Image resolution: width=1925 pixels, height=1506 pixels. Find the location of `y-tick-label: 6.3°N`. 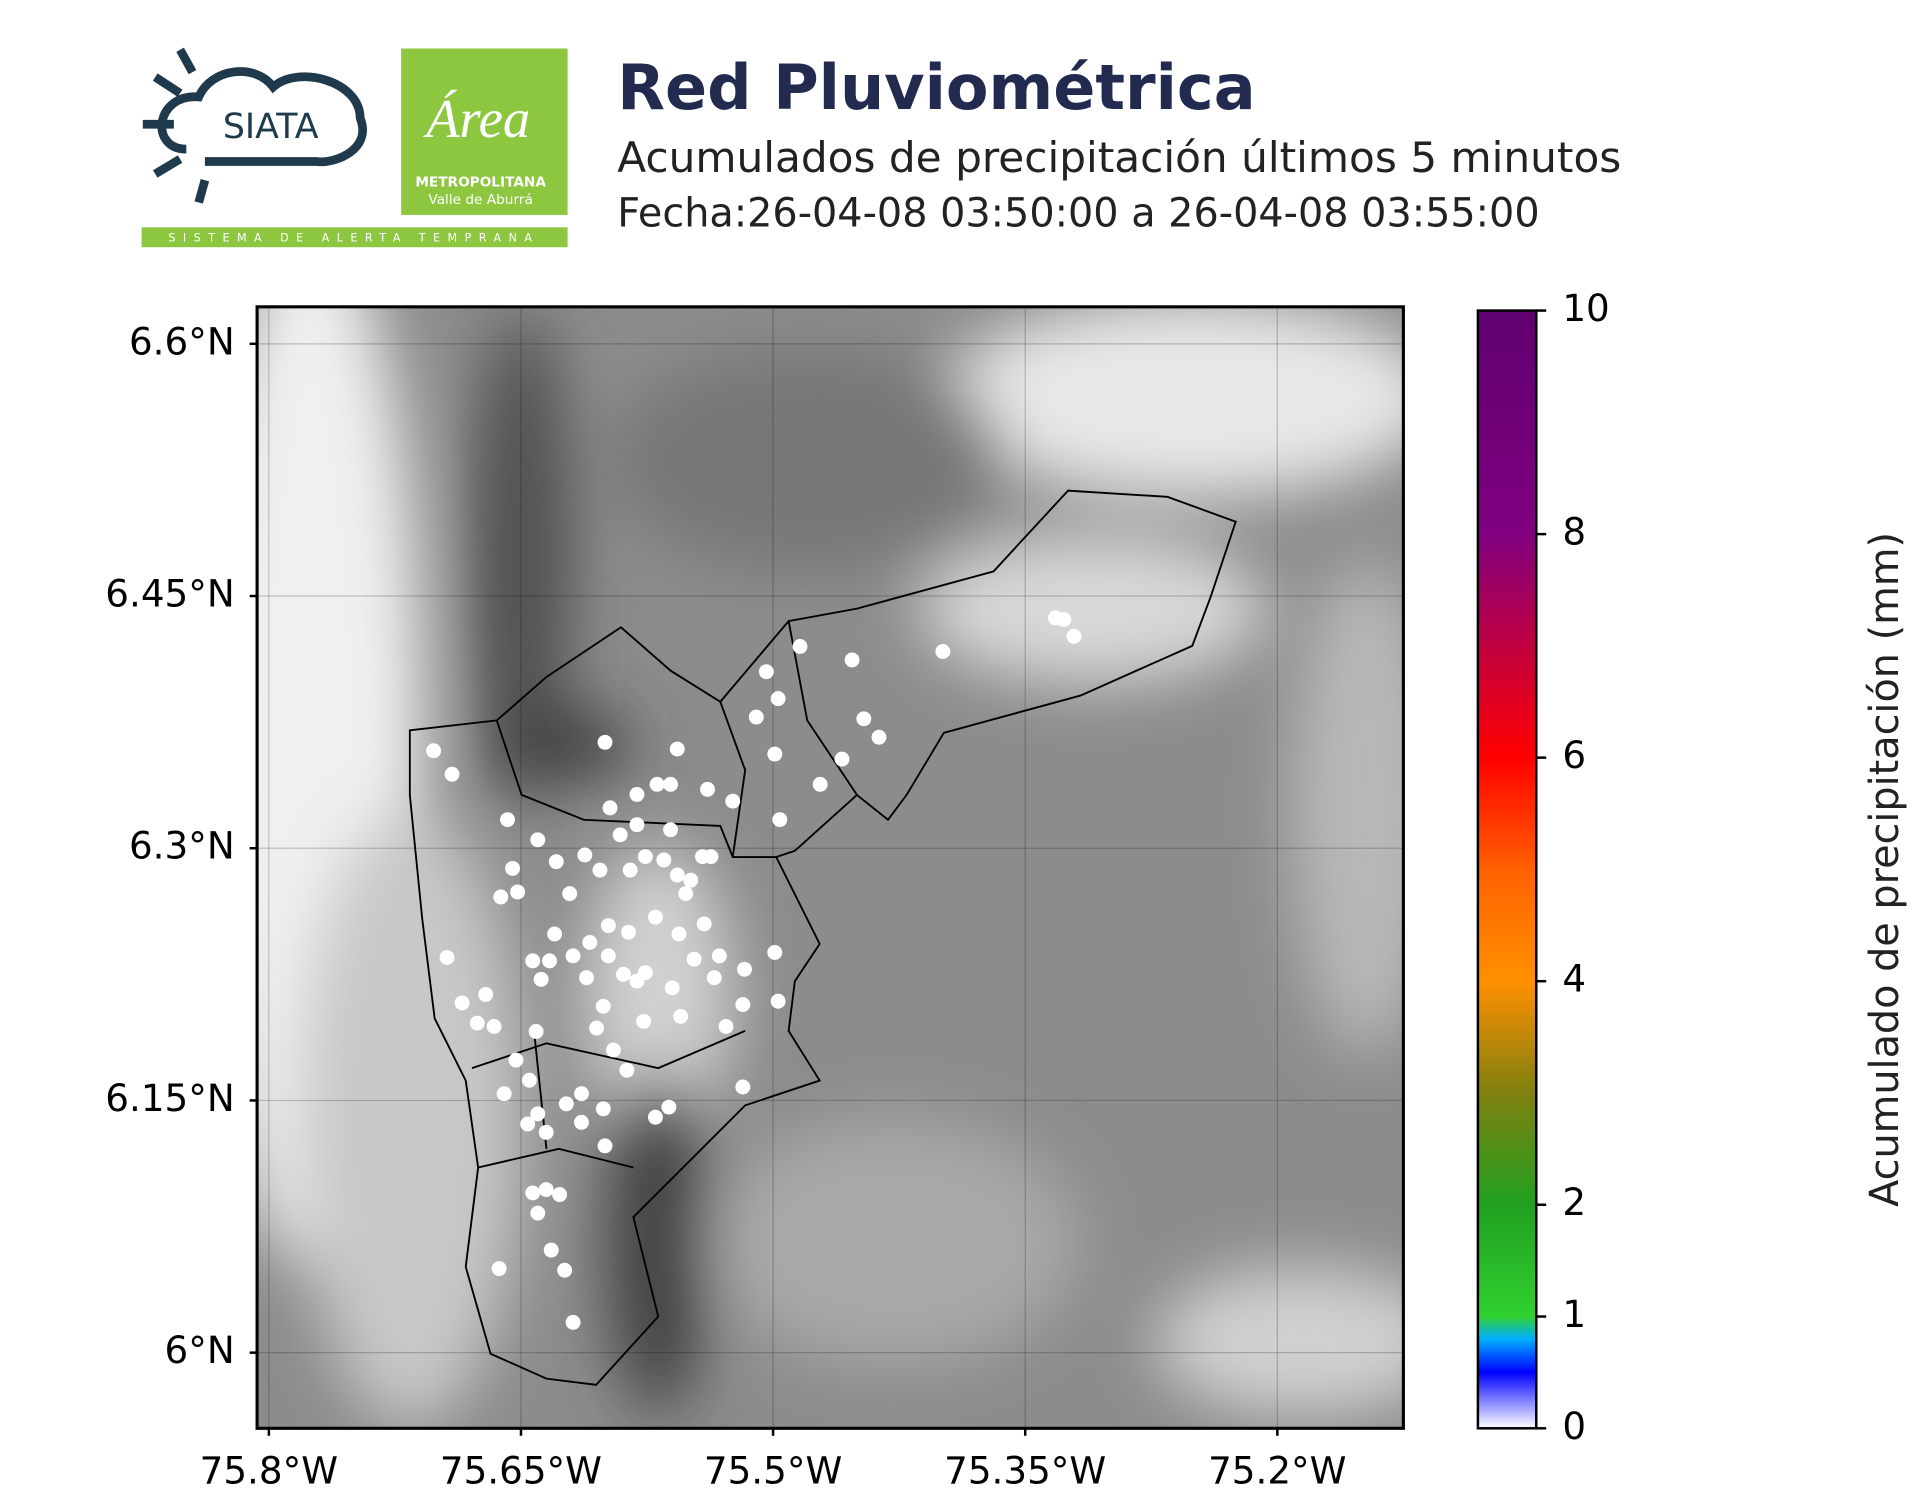

y-tick-label: 6.3°N is located at coordinates (182, 846).